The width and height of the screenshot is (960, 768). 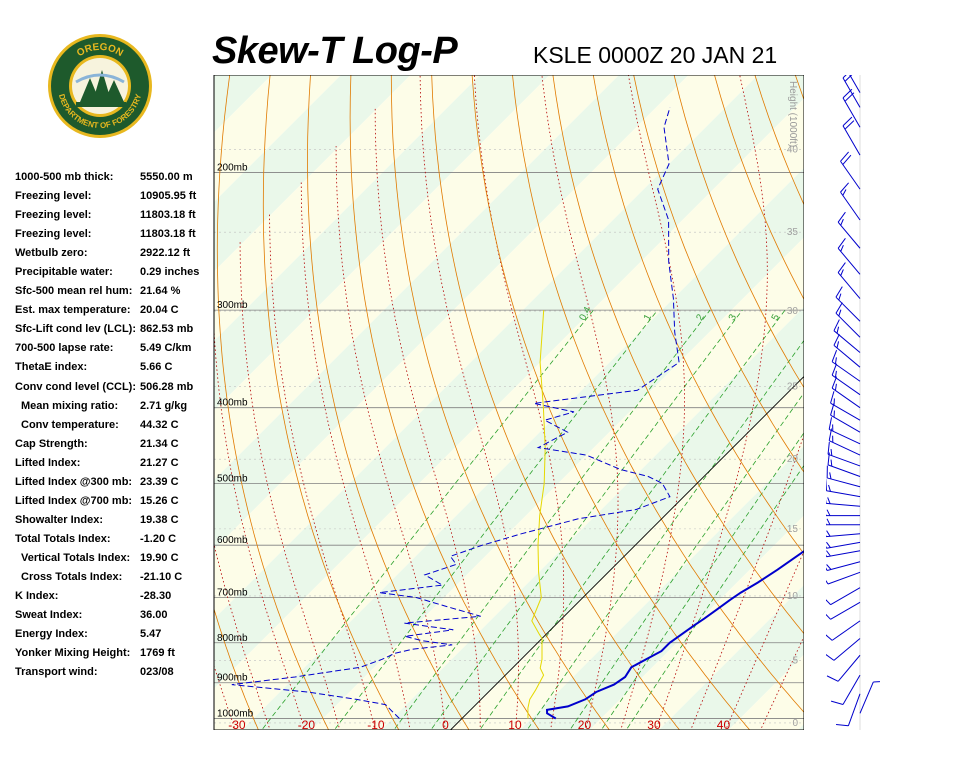 I want to click on stat-value: 20.04 C, so click(x=159, y=310).